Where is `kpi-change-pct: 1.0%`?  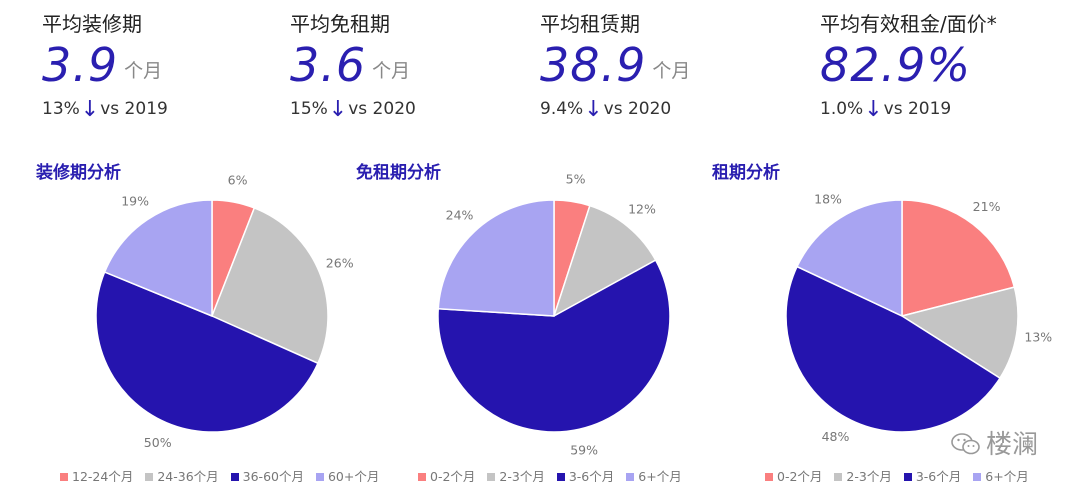 kpi-change-pct: 1.0% is located at coordinates (842, 109).